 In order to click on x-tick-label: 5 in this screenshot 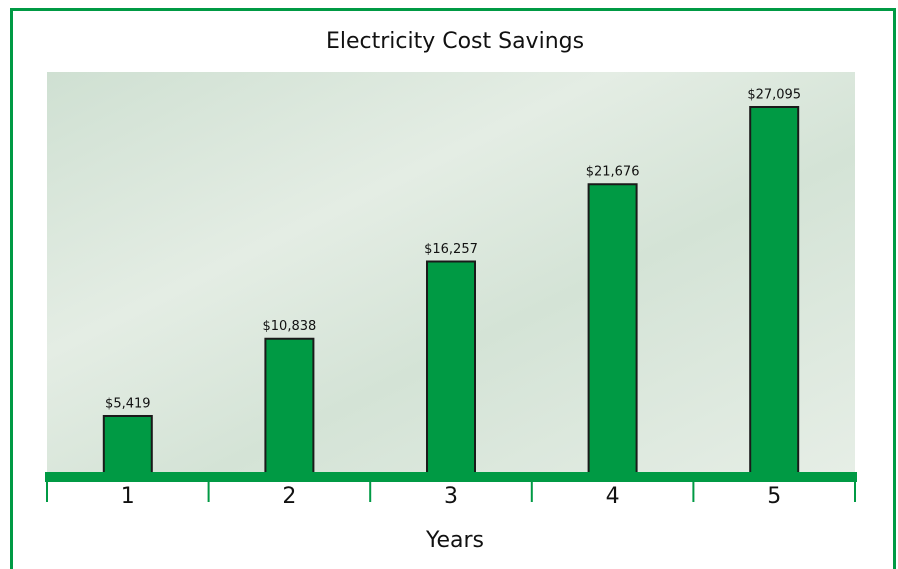, I will do `click(774, 496)`.